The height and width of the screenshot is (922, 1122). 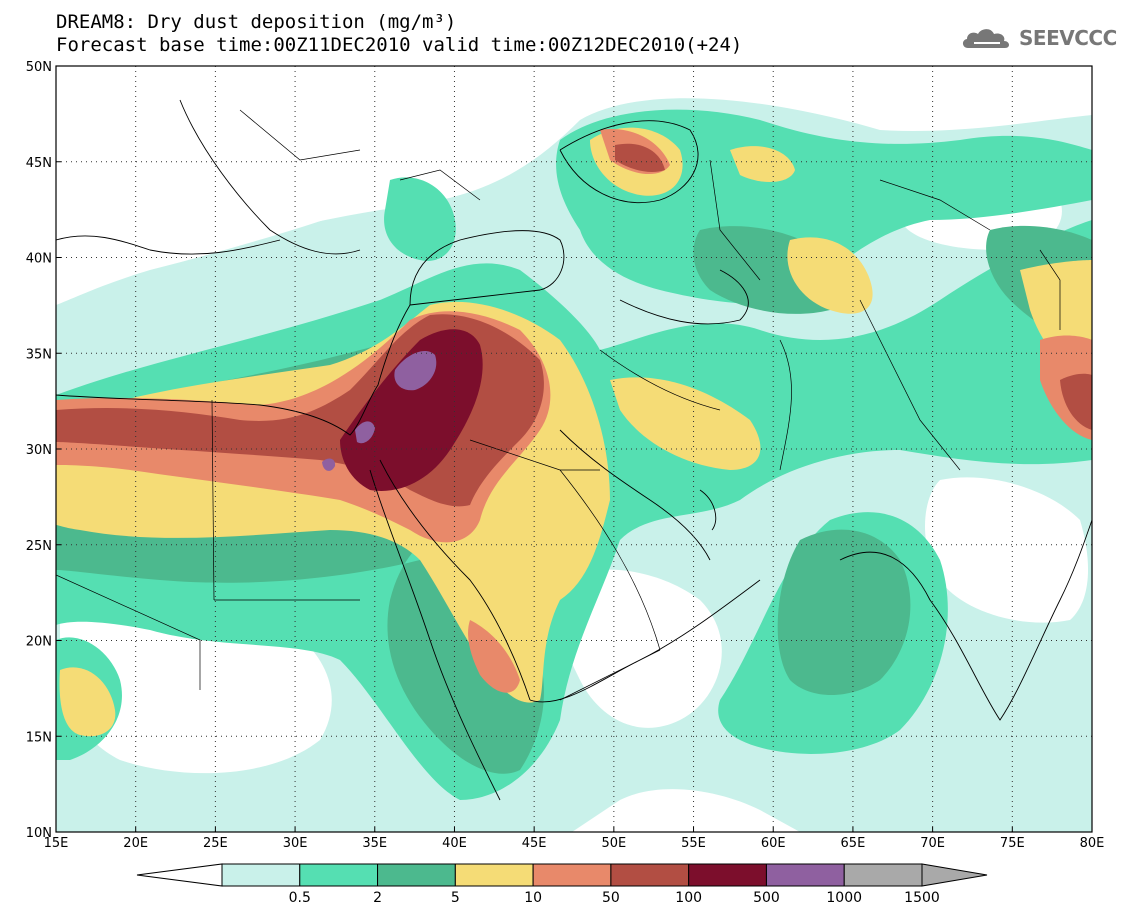 What do you see at coordinates (179, 875) in the screenshot?
I see `colorbar-left-arrow` at bounding box center [179, 875].